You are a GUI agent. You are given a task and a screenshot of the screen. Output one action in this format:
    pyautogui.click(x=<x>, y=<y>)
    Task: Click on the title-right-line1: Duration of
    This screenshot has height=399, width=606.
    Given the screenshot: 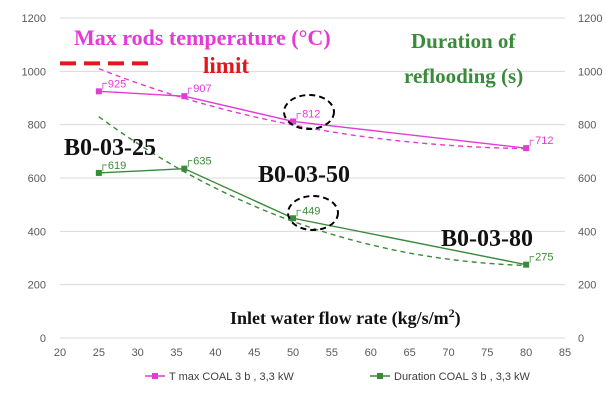 What is the action you would take?
    pyautogui.click(x=463, y=41)
    